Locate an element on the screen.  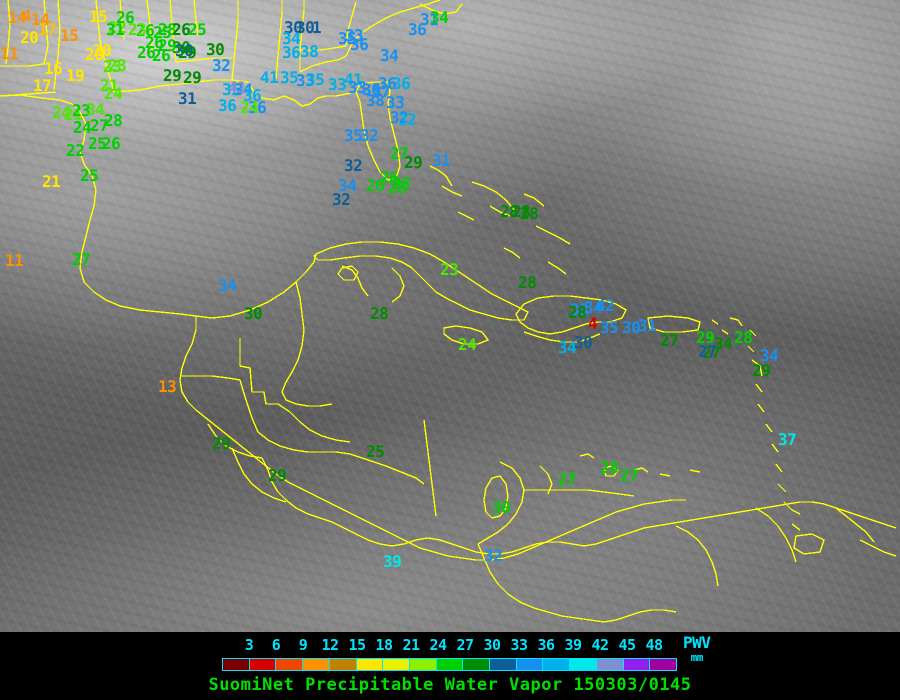
station-pwv-value: 4 is located at coordinates (593, 323).